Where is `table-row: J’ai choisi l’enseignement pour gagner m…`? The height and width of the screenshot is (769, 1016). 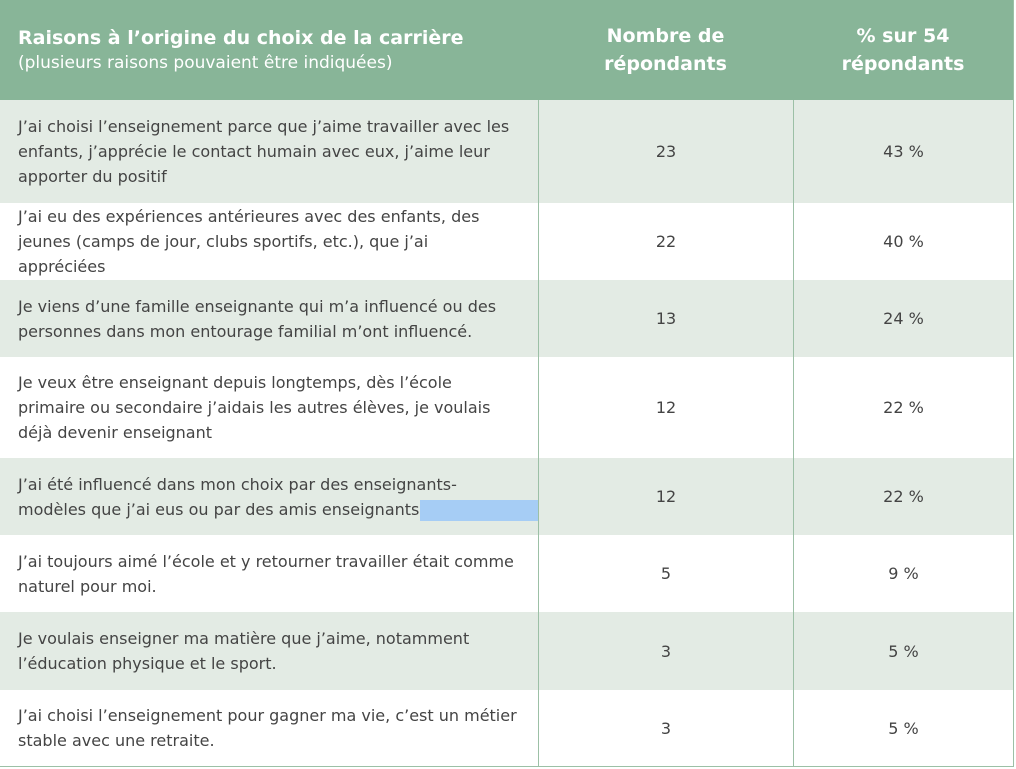
table-row: J’ai choisi l’enseignement pour gagner m… is located at coordinates (506, 728).